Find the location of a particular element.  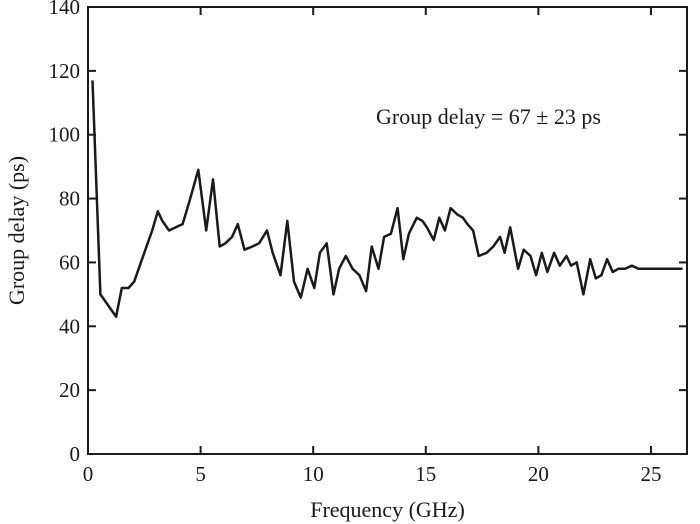

x-tick-label: 25 is located at coordinates (650, 474).